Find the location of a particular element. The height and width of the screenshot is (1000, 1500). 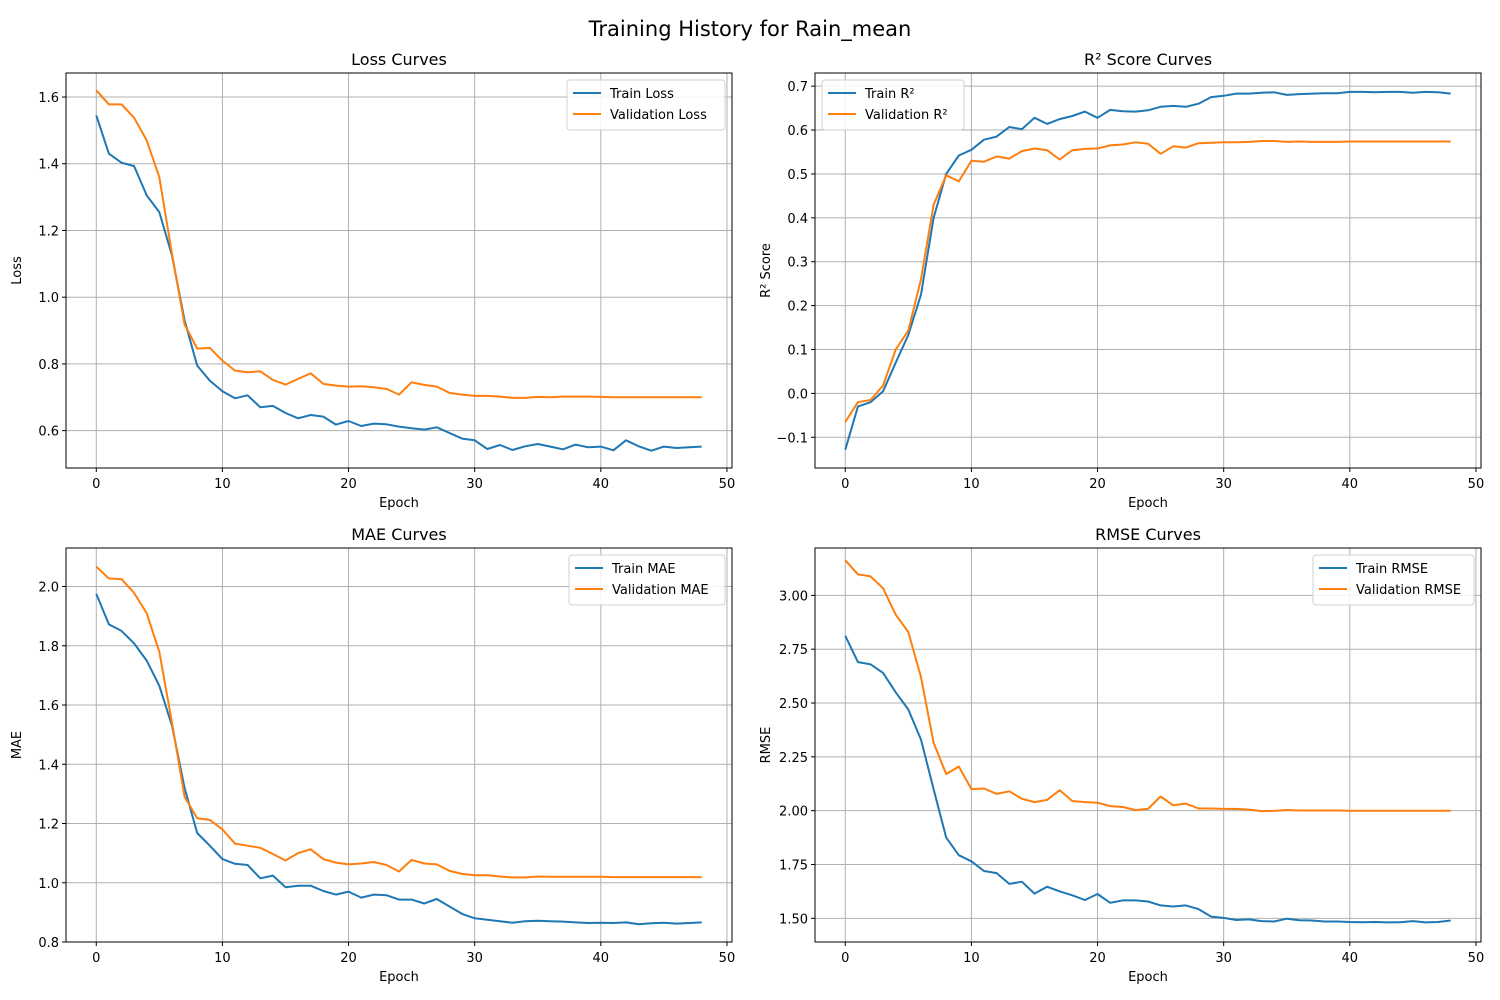

chart-title: R² Score Curves is located at coordinates (1148, 59).